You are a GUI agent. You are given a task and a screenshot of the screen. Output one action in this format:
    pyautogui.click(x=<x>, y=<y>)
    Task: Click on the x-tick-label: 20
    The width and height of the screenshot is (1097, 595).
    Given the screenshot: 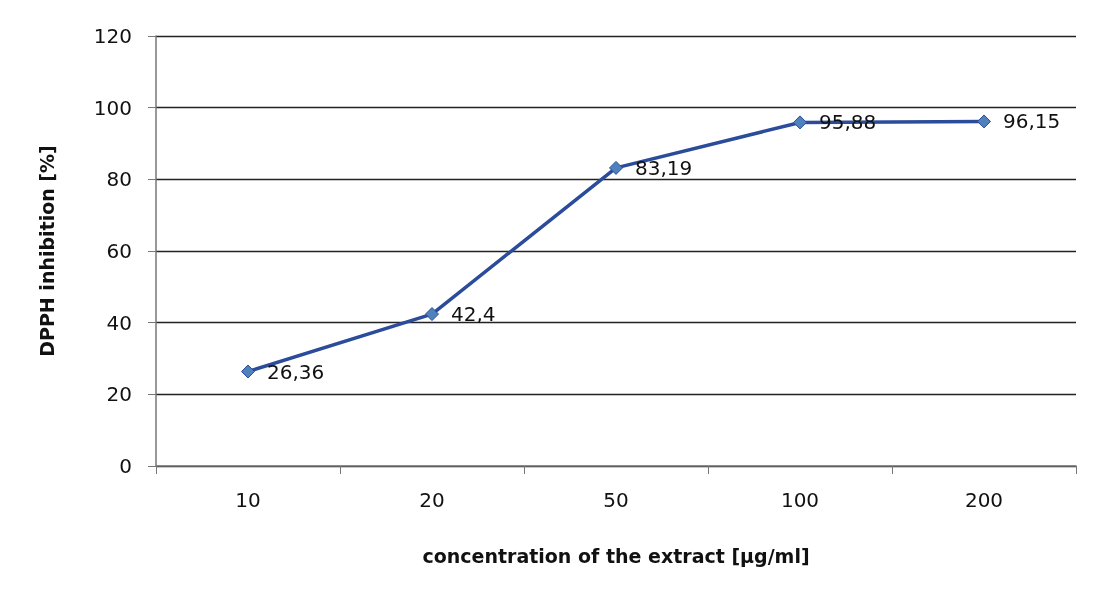 What is the action you would take?
    pyautogui.click(x=432, y=500)
    